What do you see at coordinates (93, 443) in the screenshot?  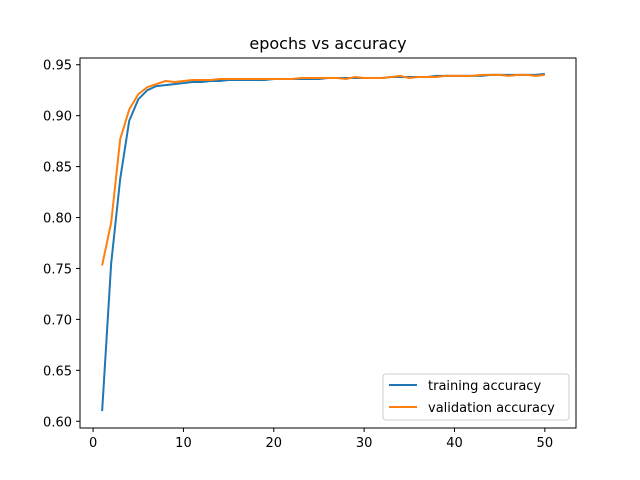 I see `x-tick-label: 0` at bounding box center [93, 443].